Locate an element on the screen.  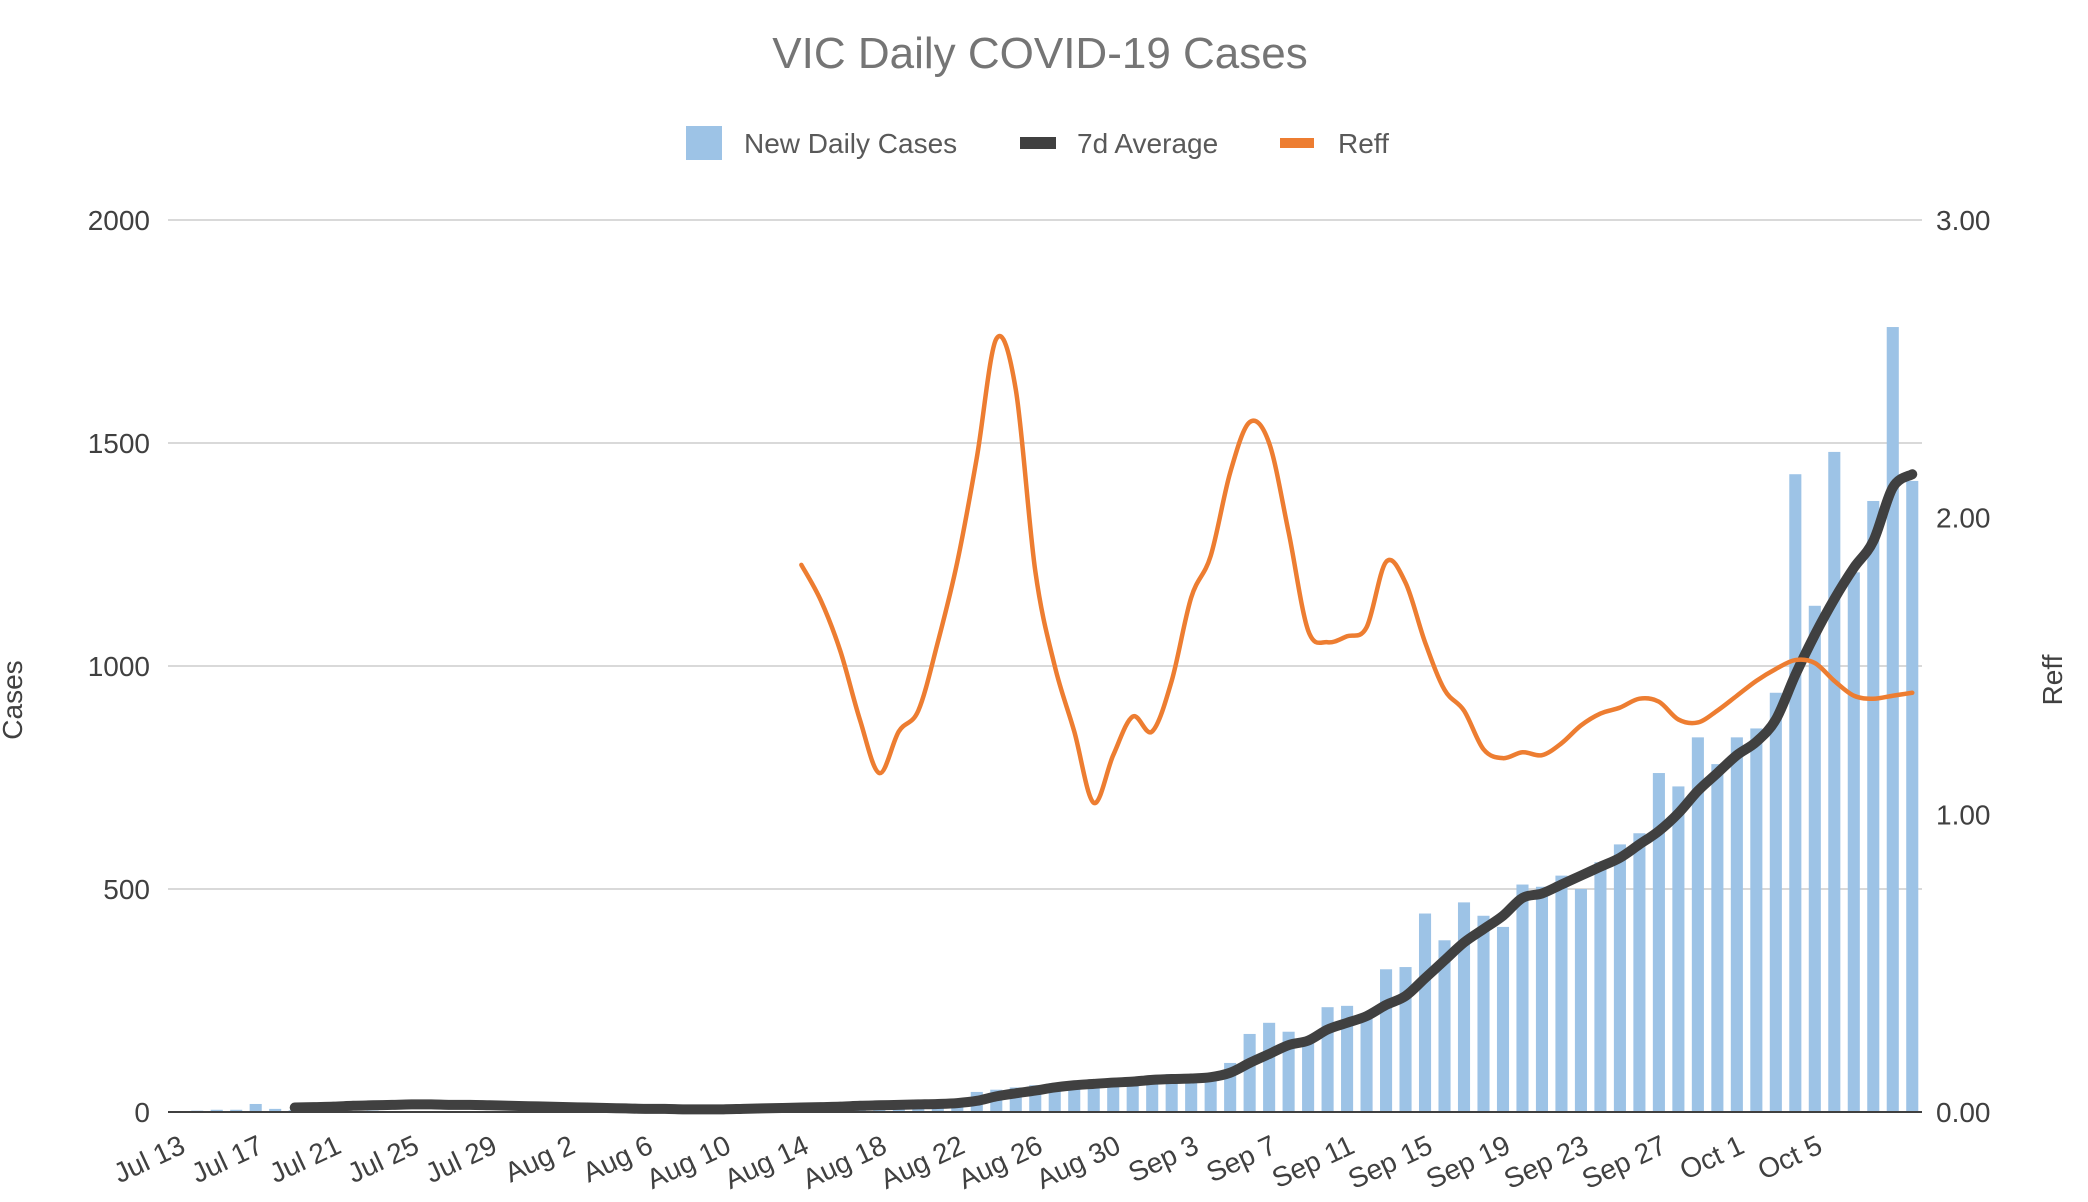
chart-title: VIC Daily COVID-19 Cases is located at coordinates (1039, 53).